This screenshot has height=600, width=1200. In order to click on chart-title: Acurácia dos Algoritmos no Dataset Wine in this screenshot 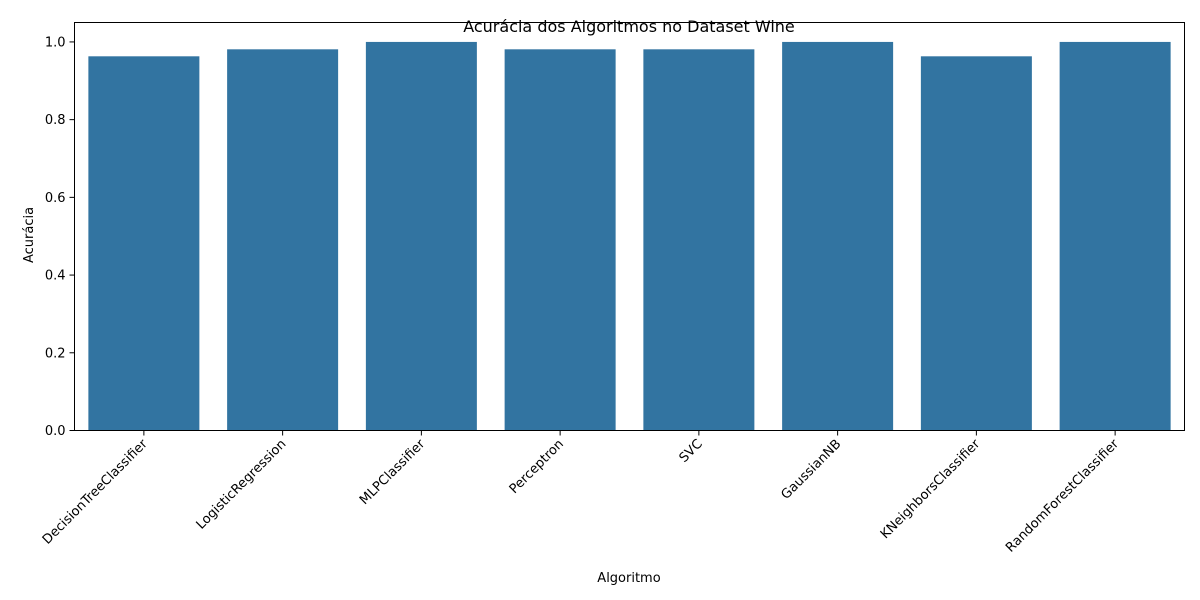, I will do `click(629, 26)`.